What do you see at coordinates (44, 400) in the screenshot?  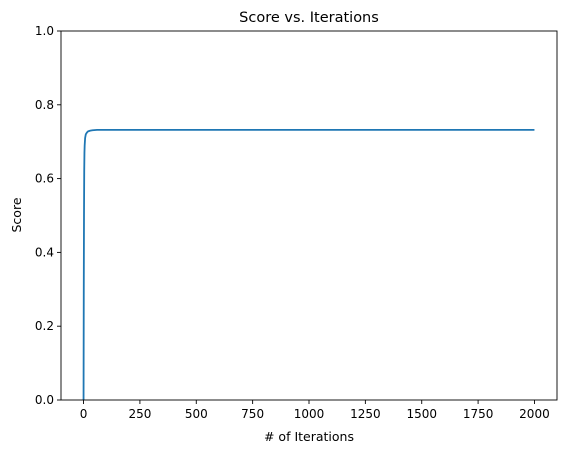 I see `y-tick-label: 0.0` at bounding box center [44, 400].